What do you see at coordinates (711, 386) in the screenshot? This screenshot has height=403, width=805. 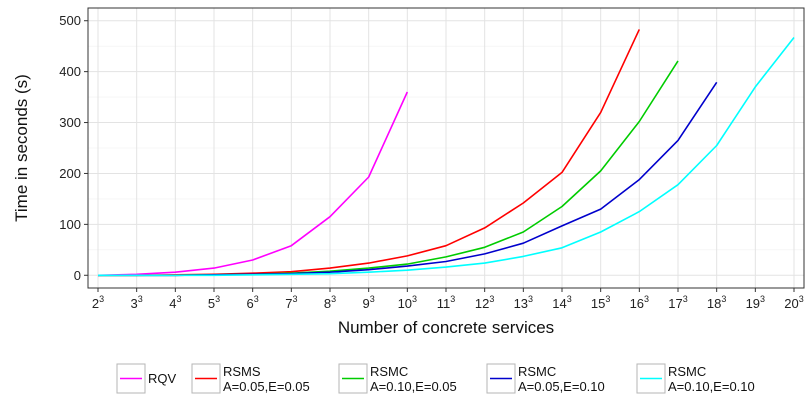 I see `legend-label-line2: A=0.10,E=0.10` at bounding box center [711, 386].